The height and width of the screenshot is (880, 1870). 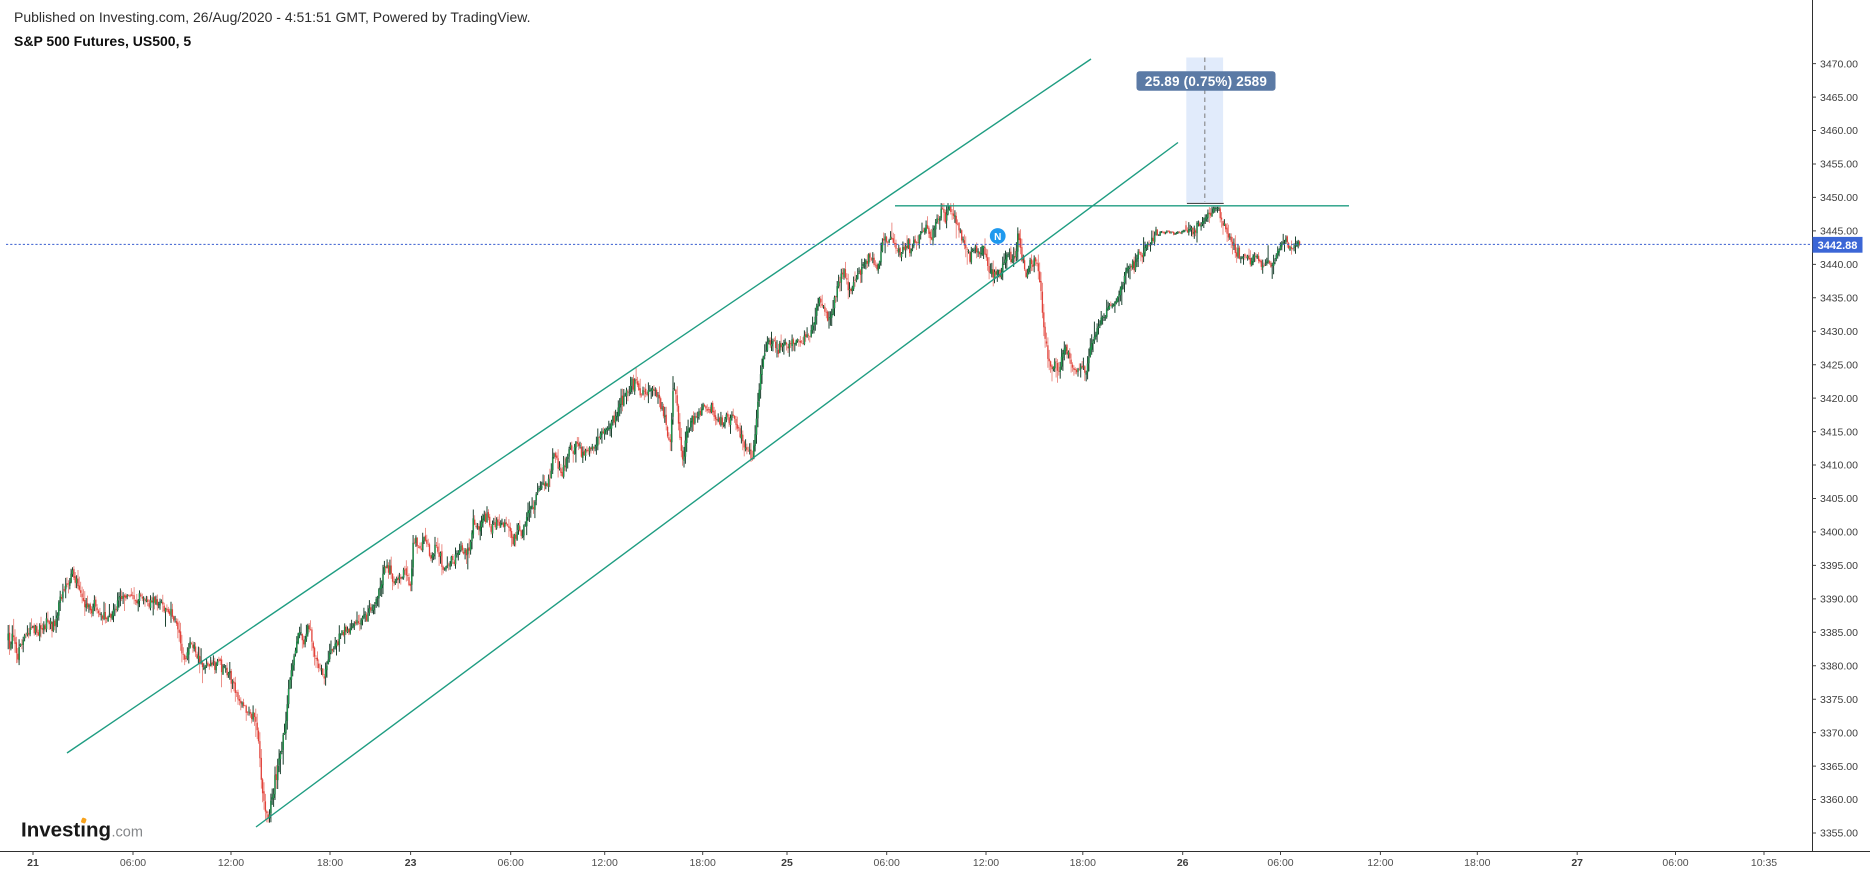 What do you see at coordinates (66, 830) in the screenshot?
I see `svg-text: Investıng` at bounding box center [66, 830].